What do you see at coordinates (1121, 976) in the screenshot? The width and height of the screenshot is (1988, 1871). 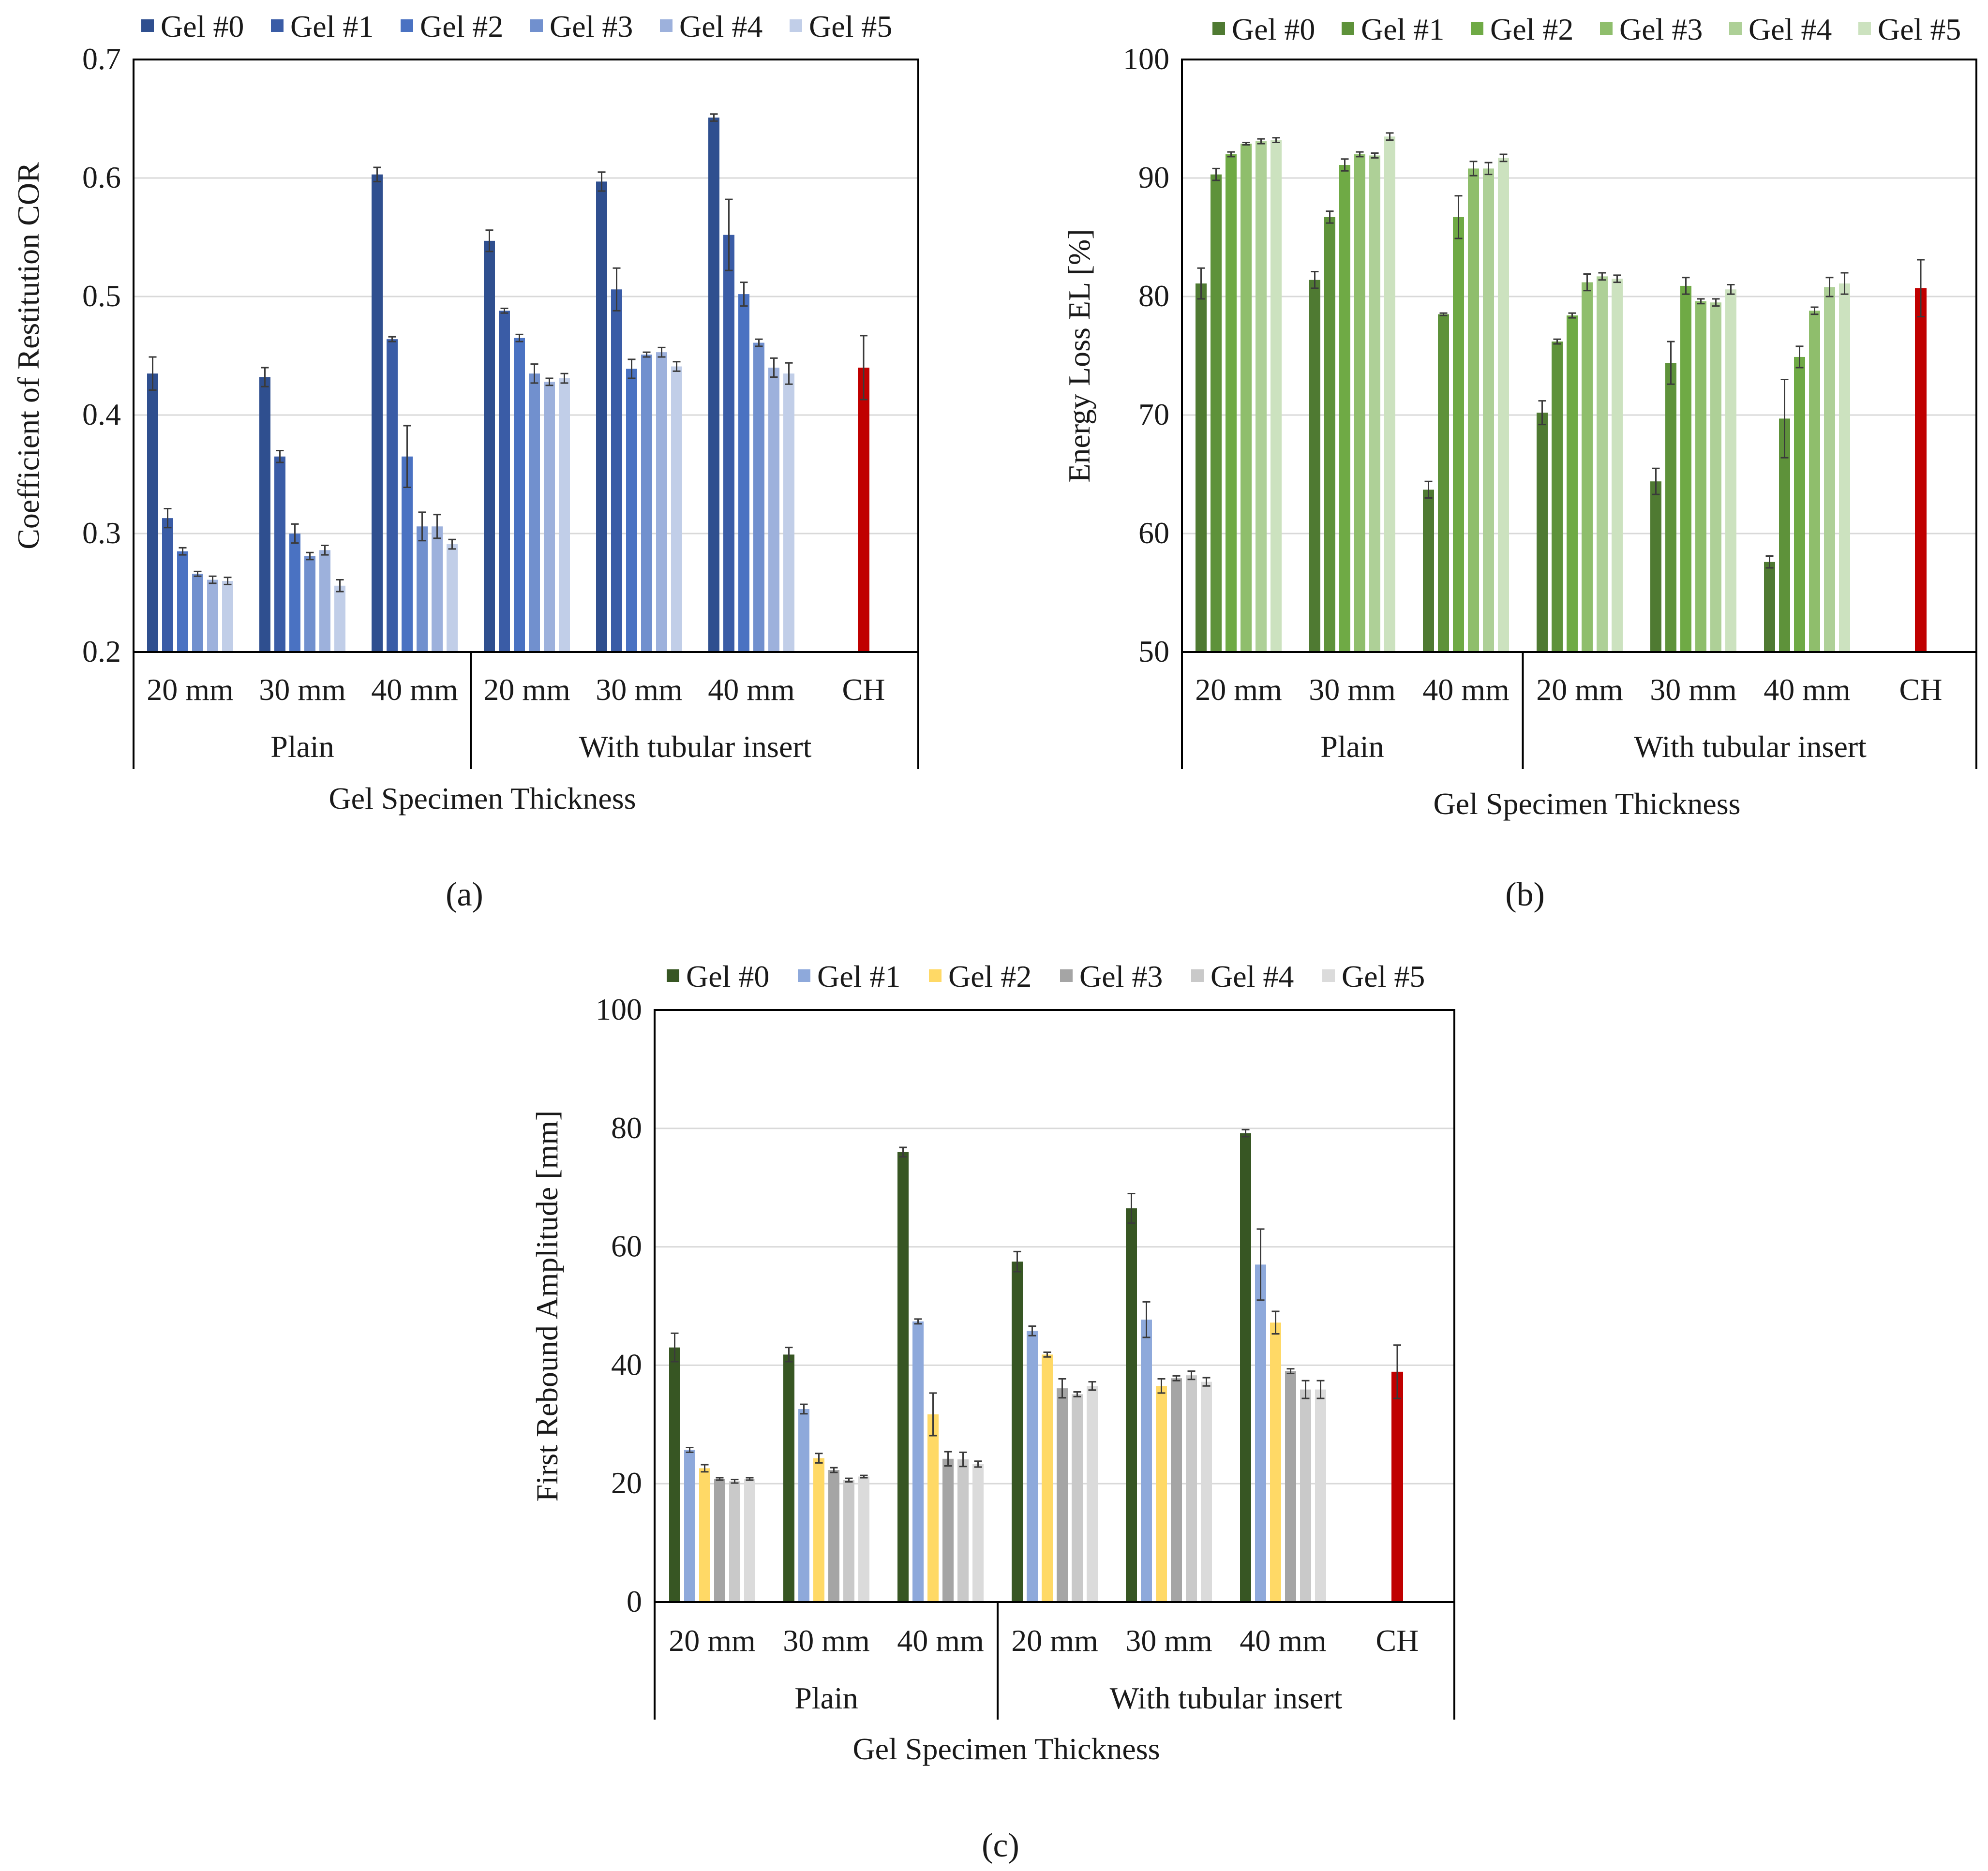 I see `legend-entry: Gel #3` at bounding box center [1121, 976].